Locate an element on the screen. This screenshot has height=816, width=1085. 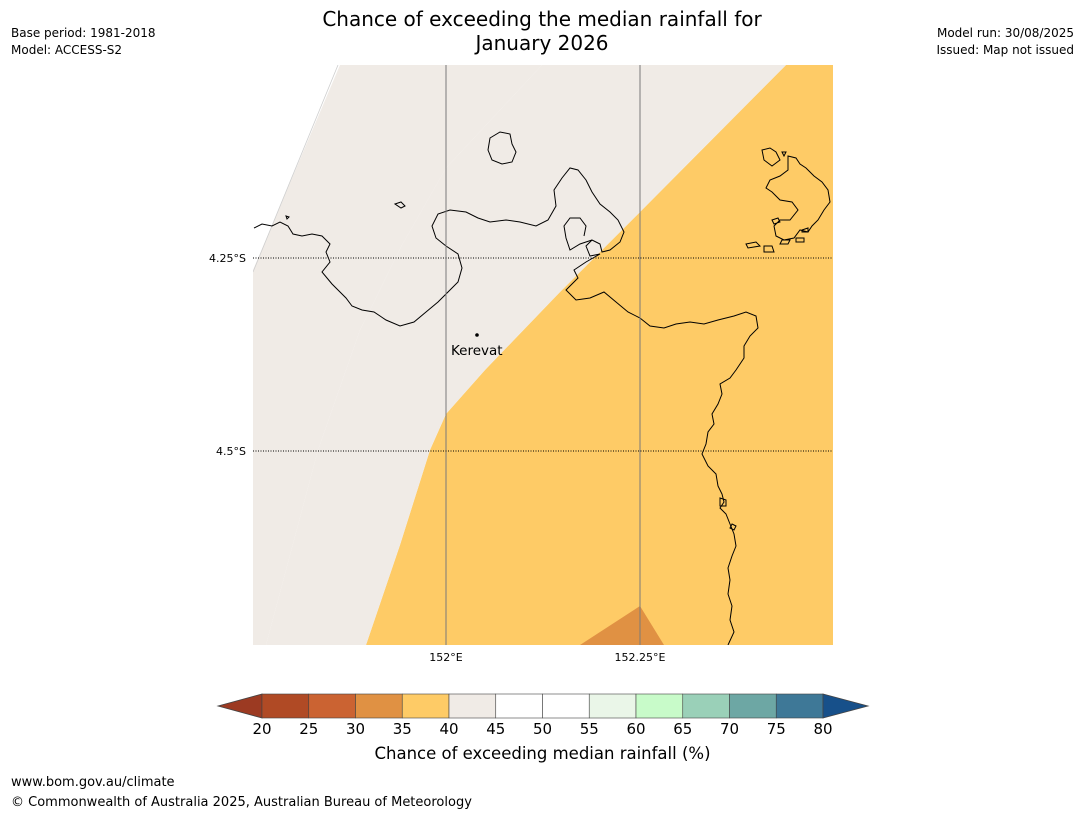
colorbar-ticks: 20 25 30 35 40 45 50 55 60 65 70 75 80 is located at coordinates (542, 729).